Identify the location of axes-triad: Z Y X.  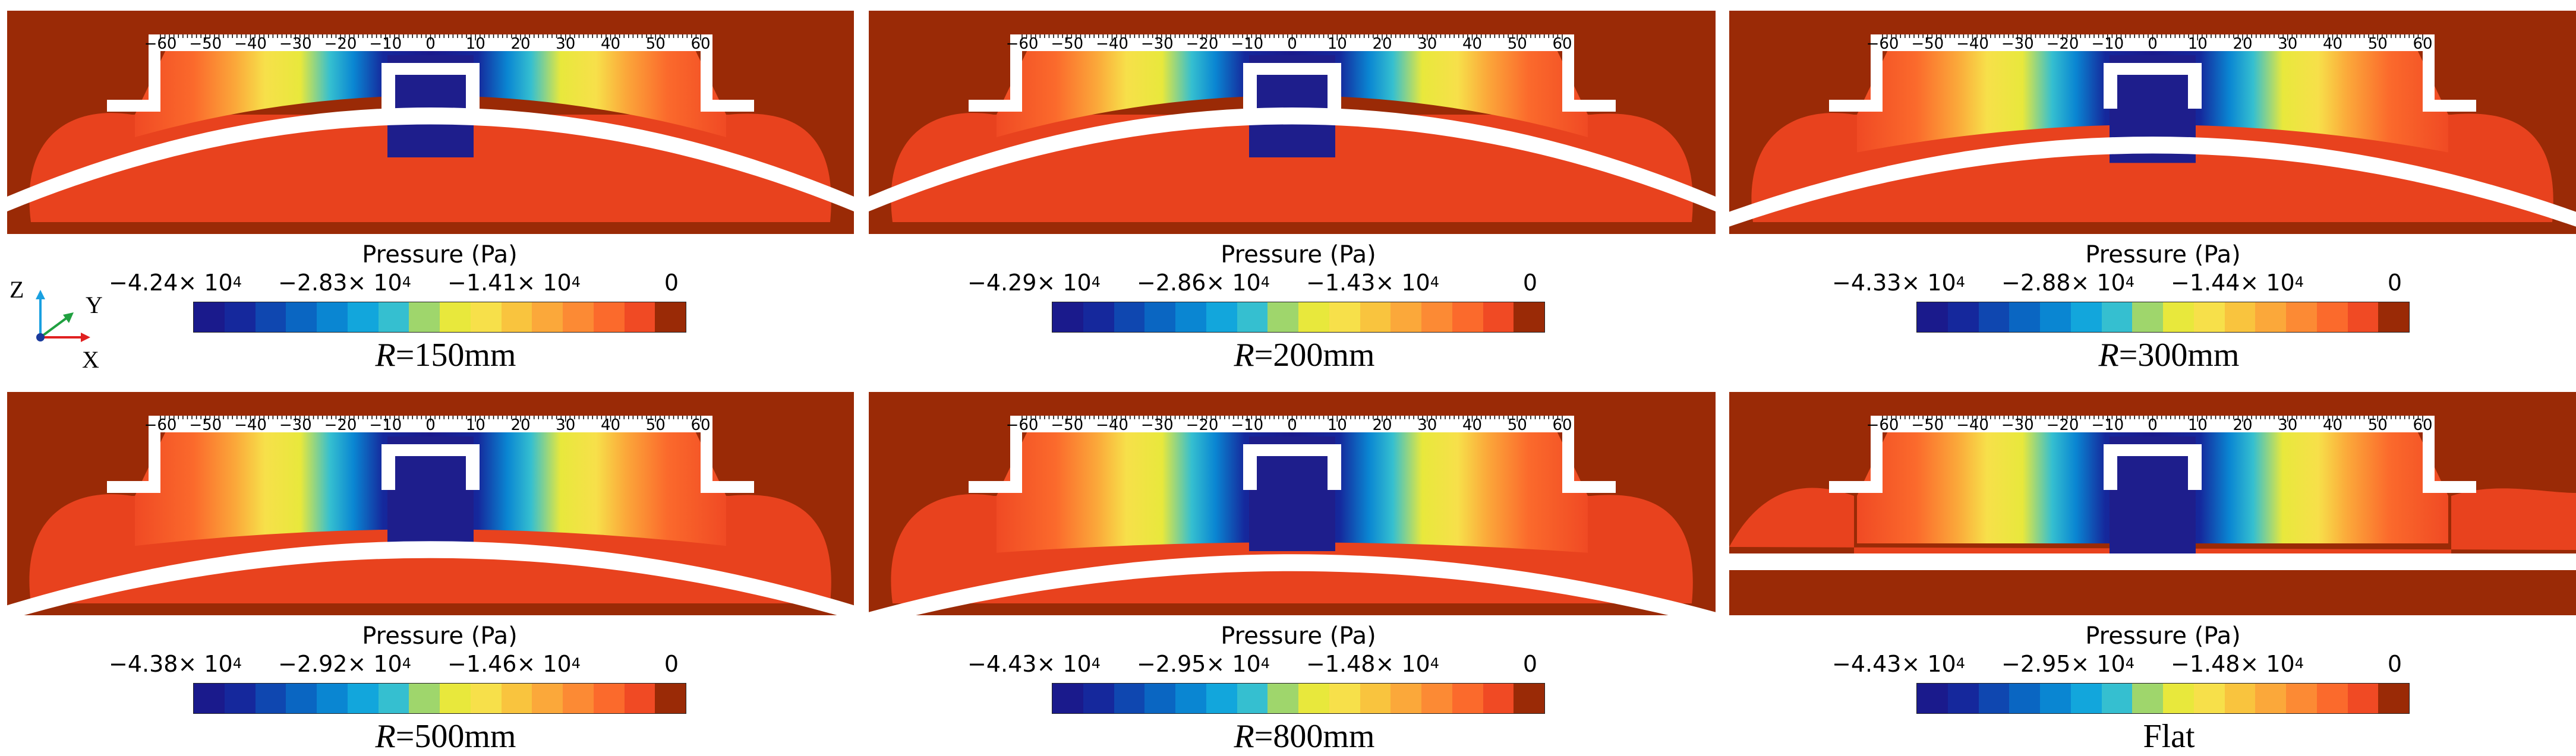
(54, 323).